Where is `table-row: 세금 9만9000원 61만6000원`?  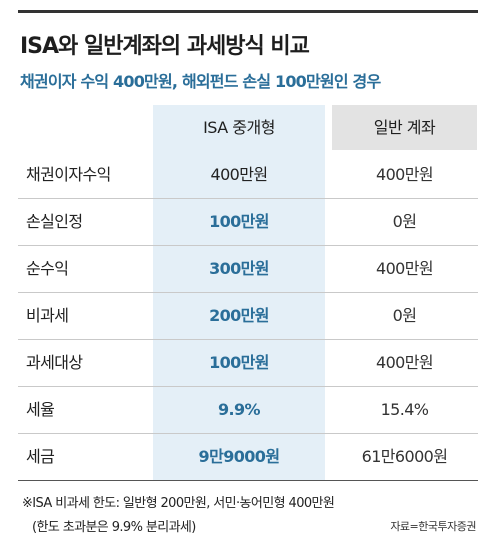 table-row: 세금 9만9000원 61만6000원 is located at coordinates (248, 456).